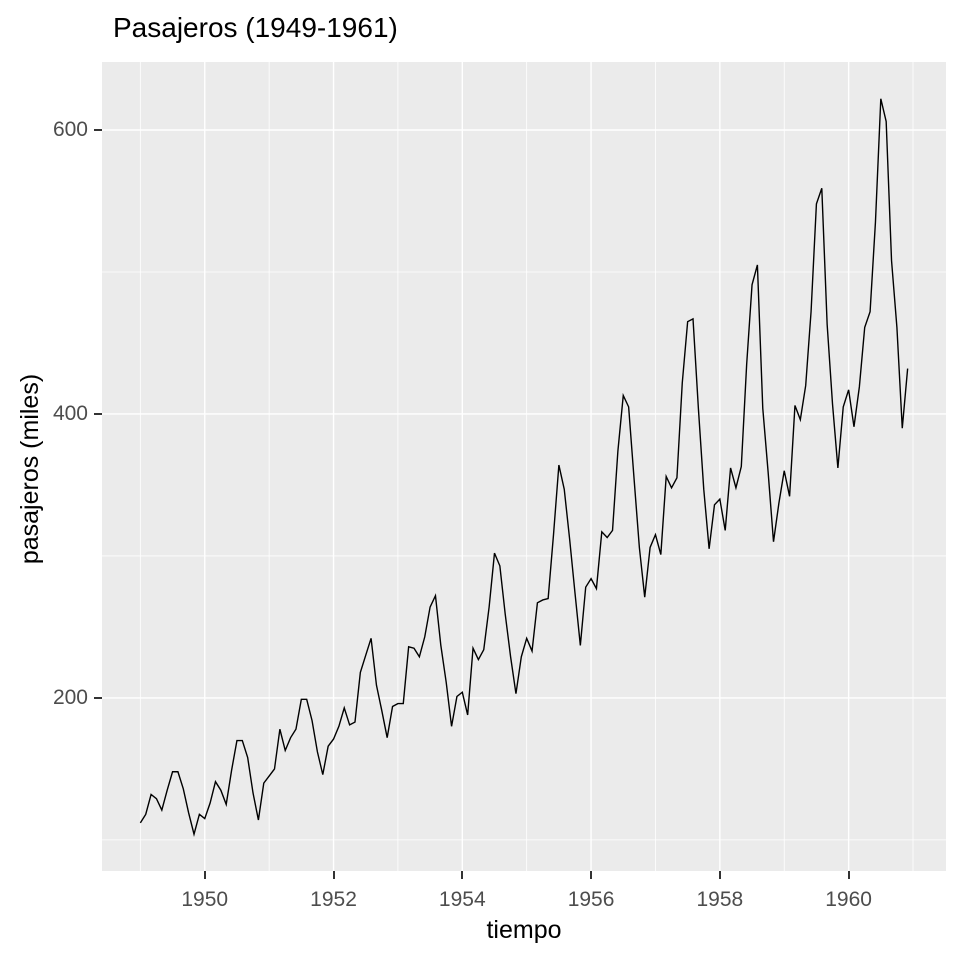  I want to click on y-tick-label: 600, so click(70, 129).